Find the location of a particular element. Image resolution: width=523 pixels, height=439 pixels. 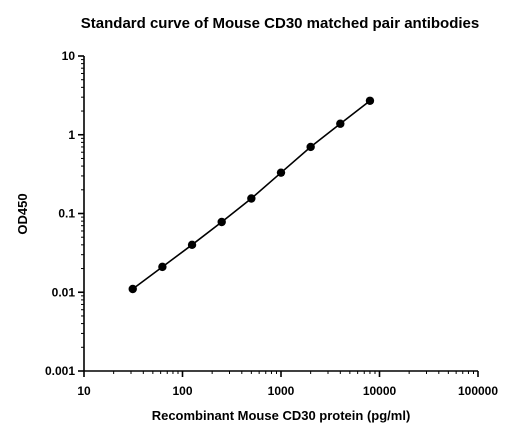

x-tick-label: 100 is located at coordinates (182, 391).